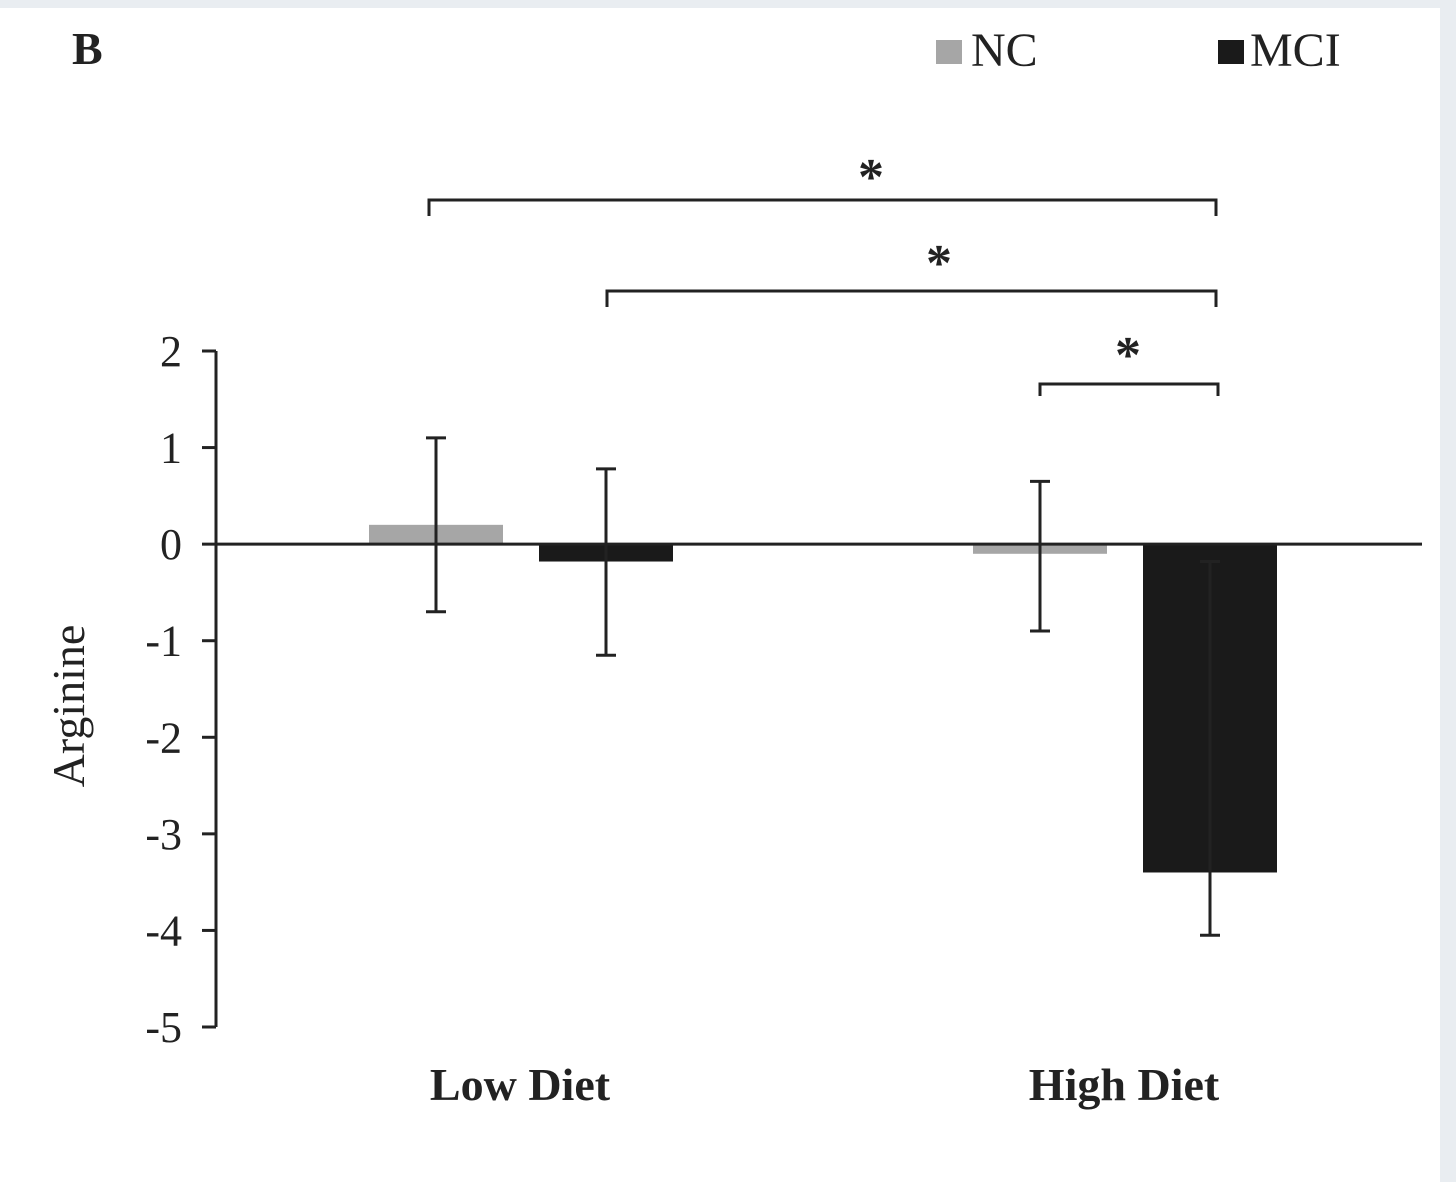  What do you see at coordinates (163, 930) in the screenshot?
I see `y-tick-label: -4` at bounding box center [163, 930].